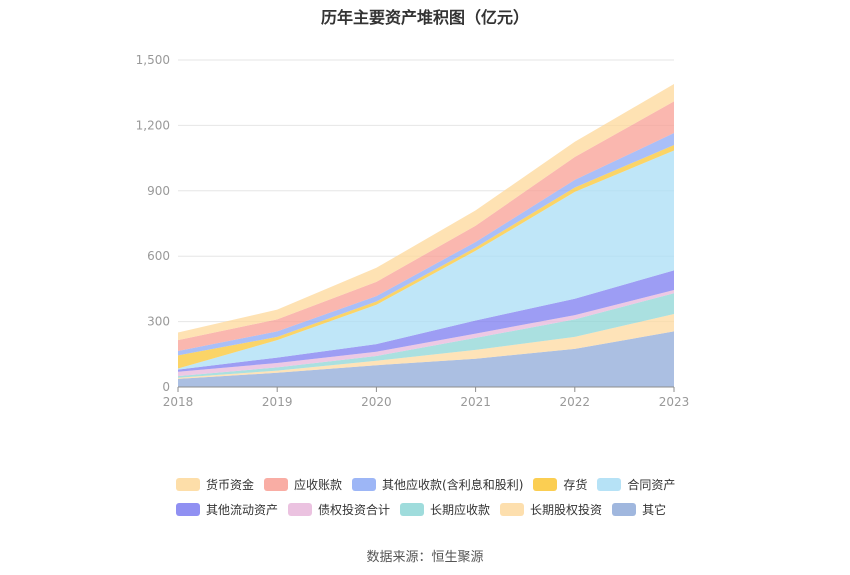  I want to click on legend-label: 其它, so click(654, 510).